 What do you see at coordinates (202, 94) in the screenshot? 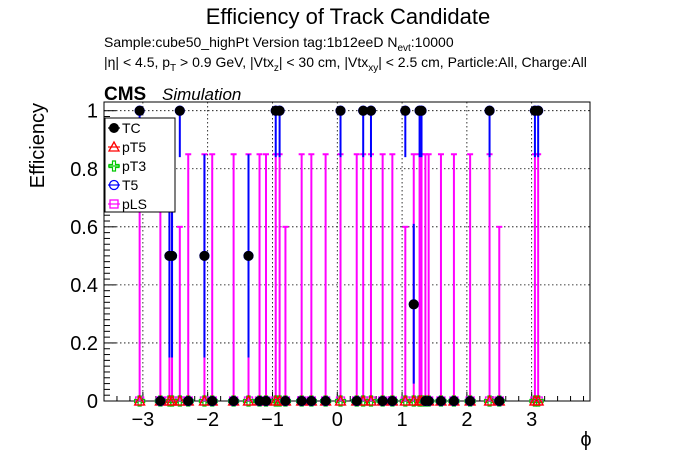
I see `simulation-label: Simulation` at bounding box center [202, 94].